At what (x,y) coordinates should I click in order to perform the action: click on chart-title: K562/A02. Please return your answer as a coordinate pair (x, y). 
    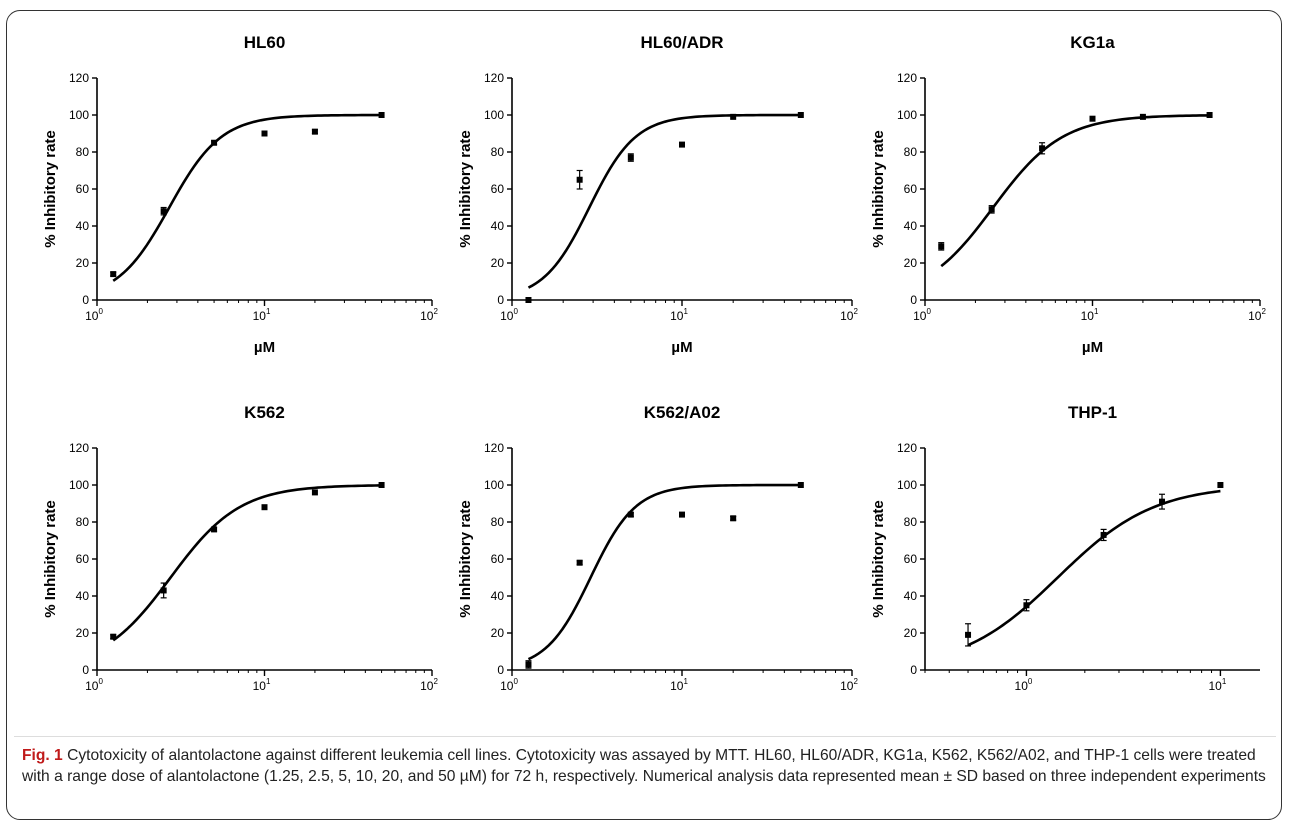
    Looking at the image, I should click on (682, 412).